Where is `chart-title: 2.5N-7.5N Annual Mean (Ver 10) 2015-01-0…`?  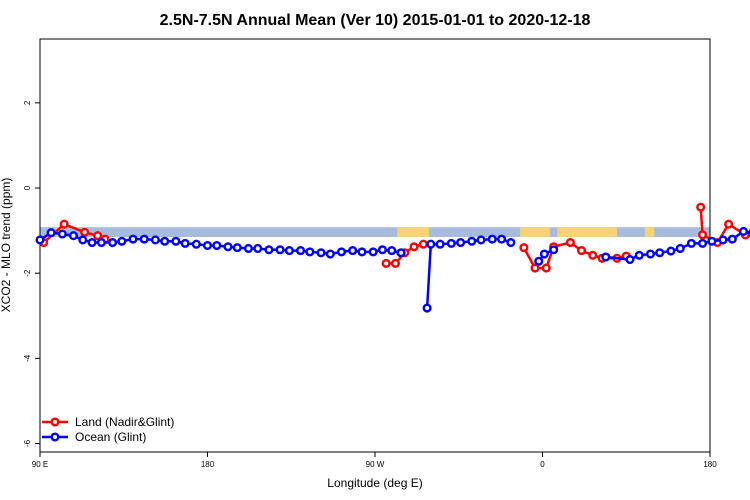 chart-title: 2.5N-7.5N Annual Mean (Ver 10) 2015-01-0… is located at coordinates (375, 20).